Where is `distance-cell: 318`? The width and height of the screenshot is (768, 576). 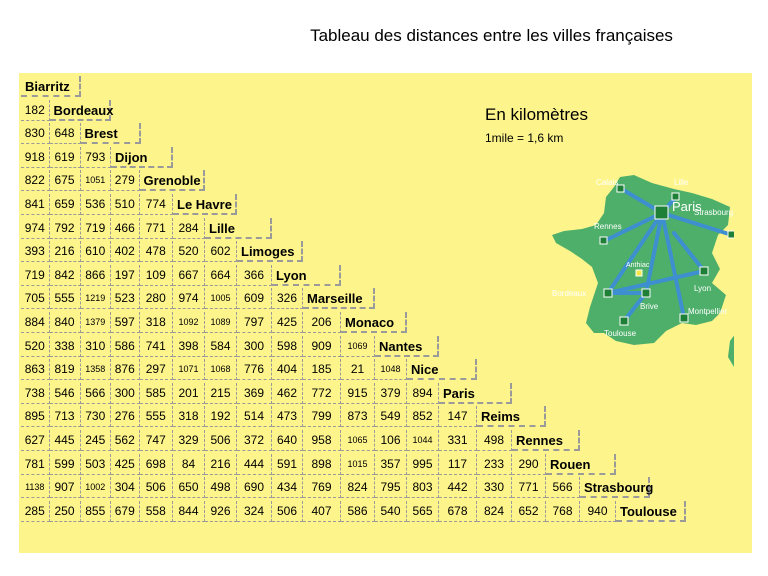
distance-cell: 318 is located at coordinates (156, 322).